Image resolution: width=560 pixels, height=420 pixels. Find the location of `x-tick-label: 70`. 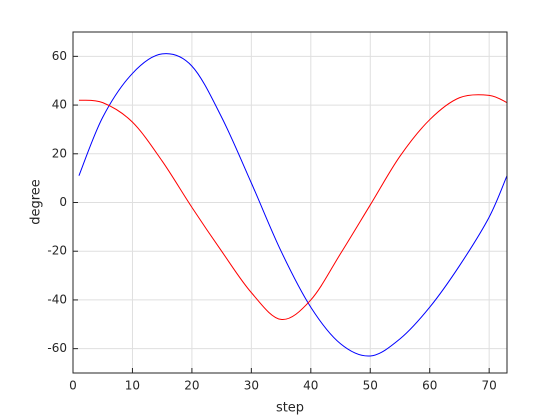

x-tick-label: 70 is located at coordinates (489, 386).